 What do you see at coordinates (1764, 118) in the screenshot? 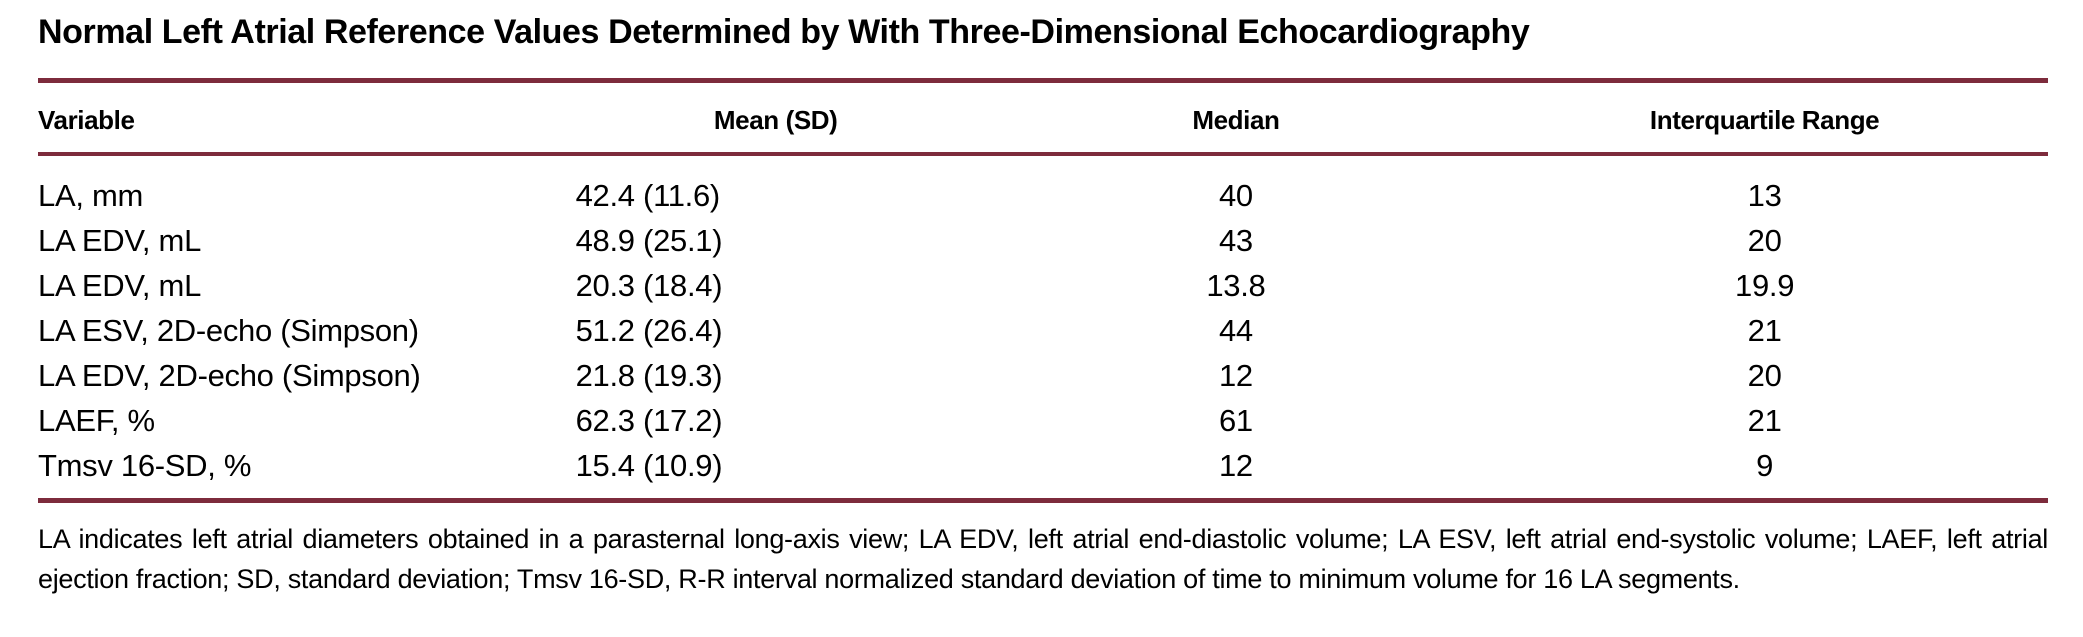
I see `column-header-interquartile-range: Interquartile Range` at bounding box center [1764, 118].